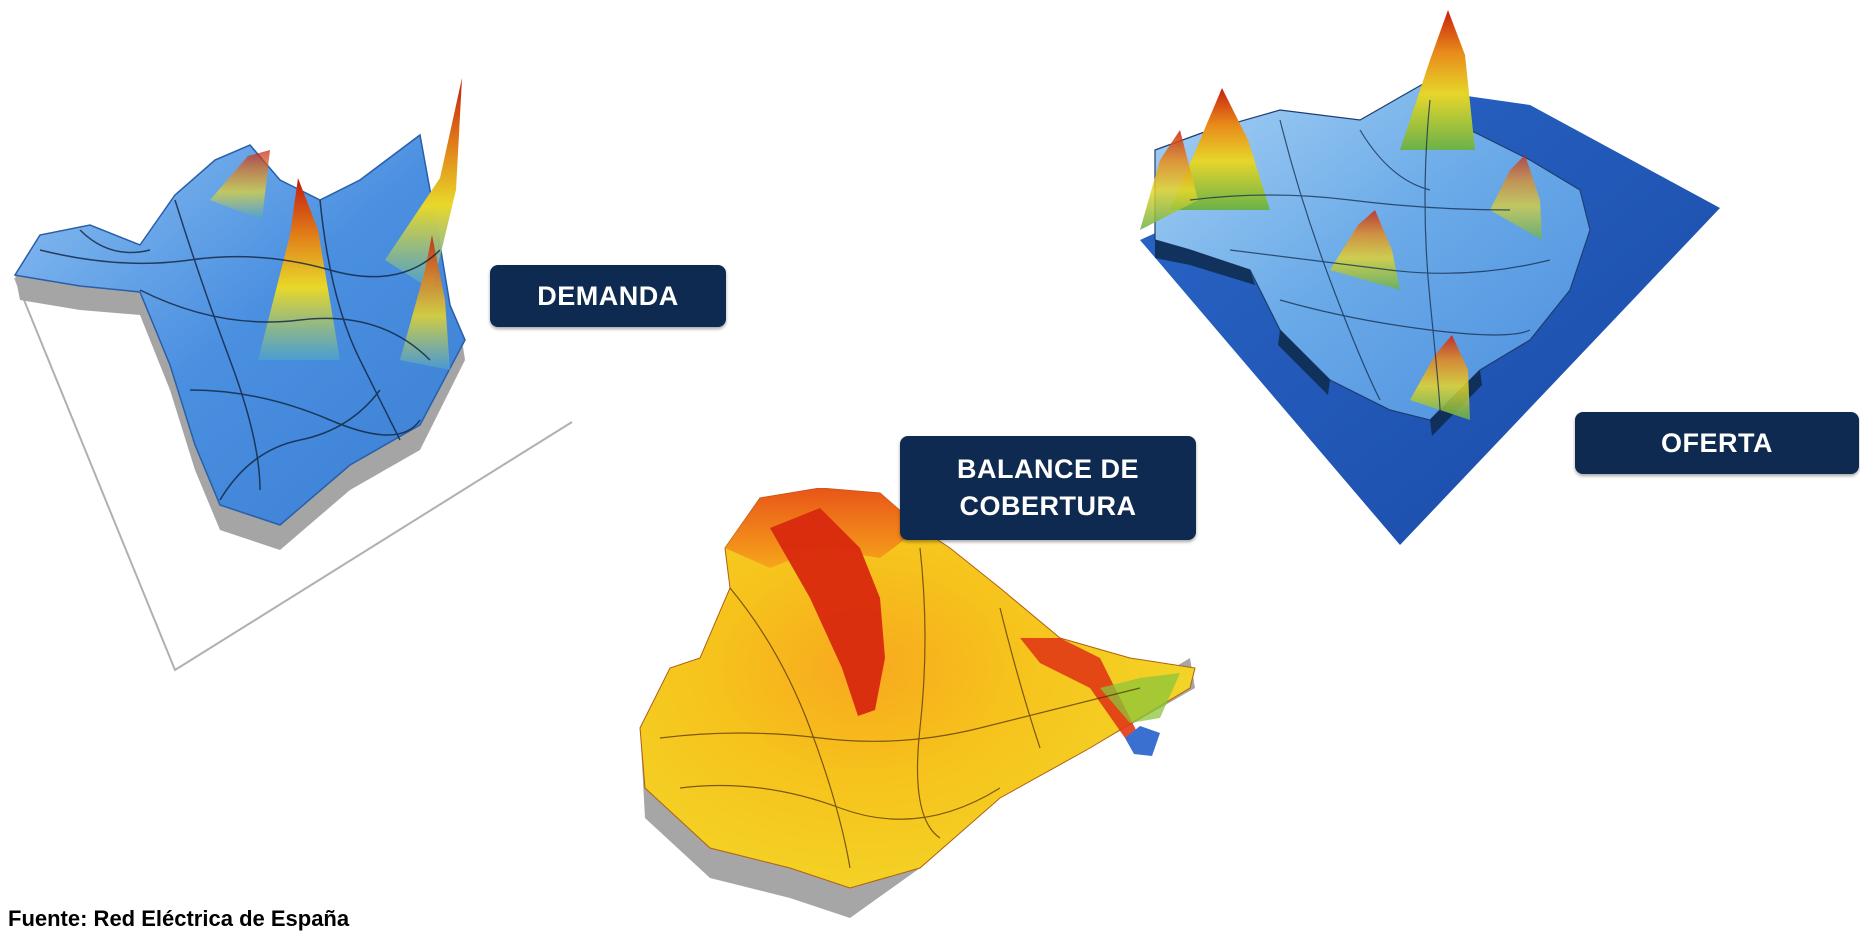  Describe the element at coordinates (1516, 197) in the screenshot. I see `oferta-peak-ne` at that location.